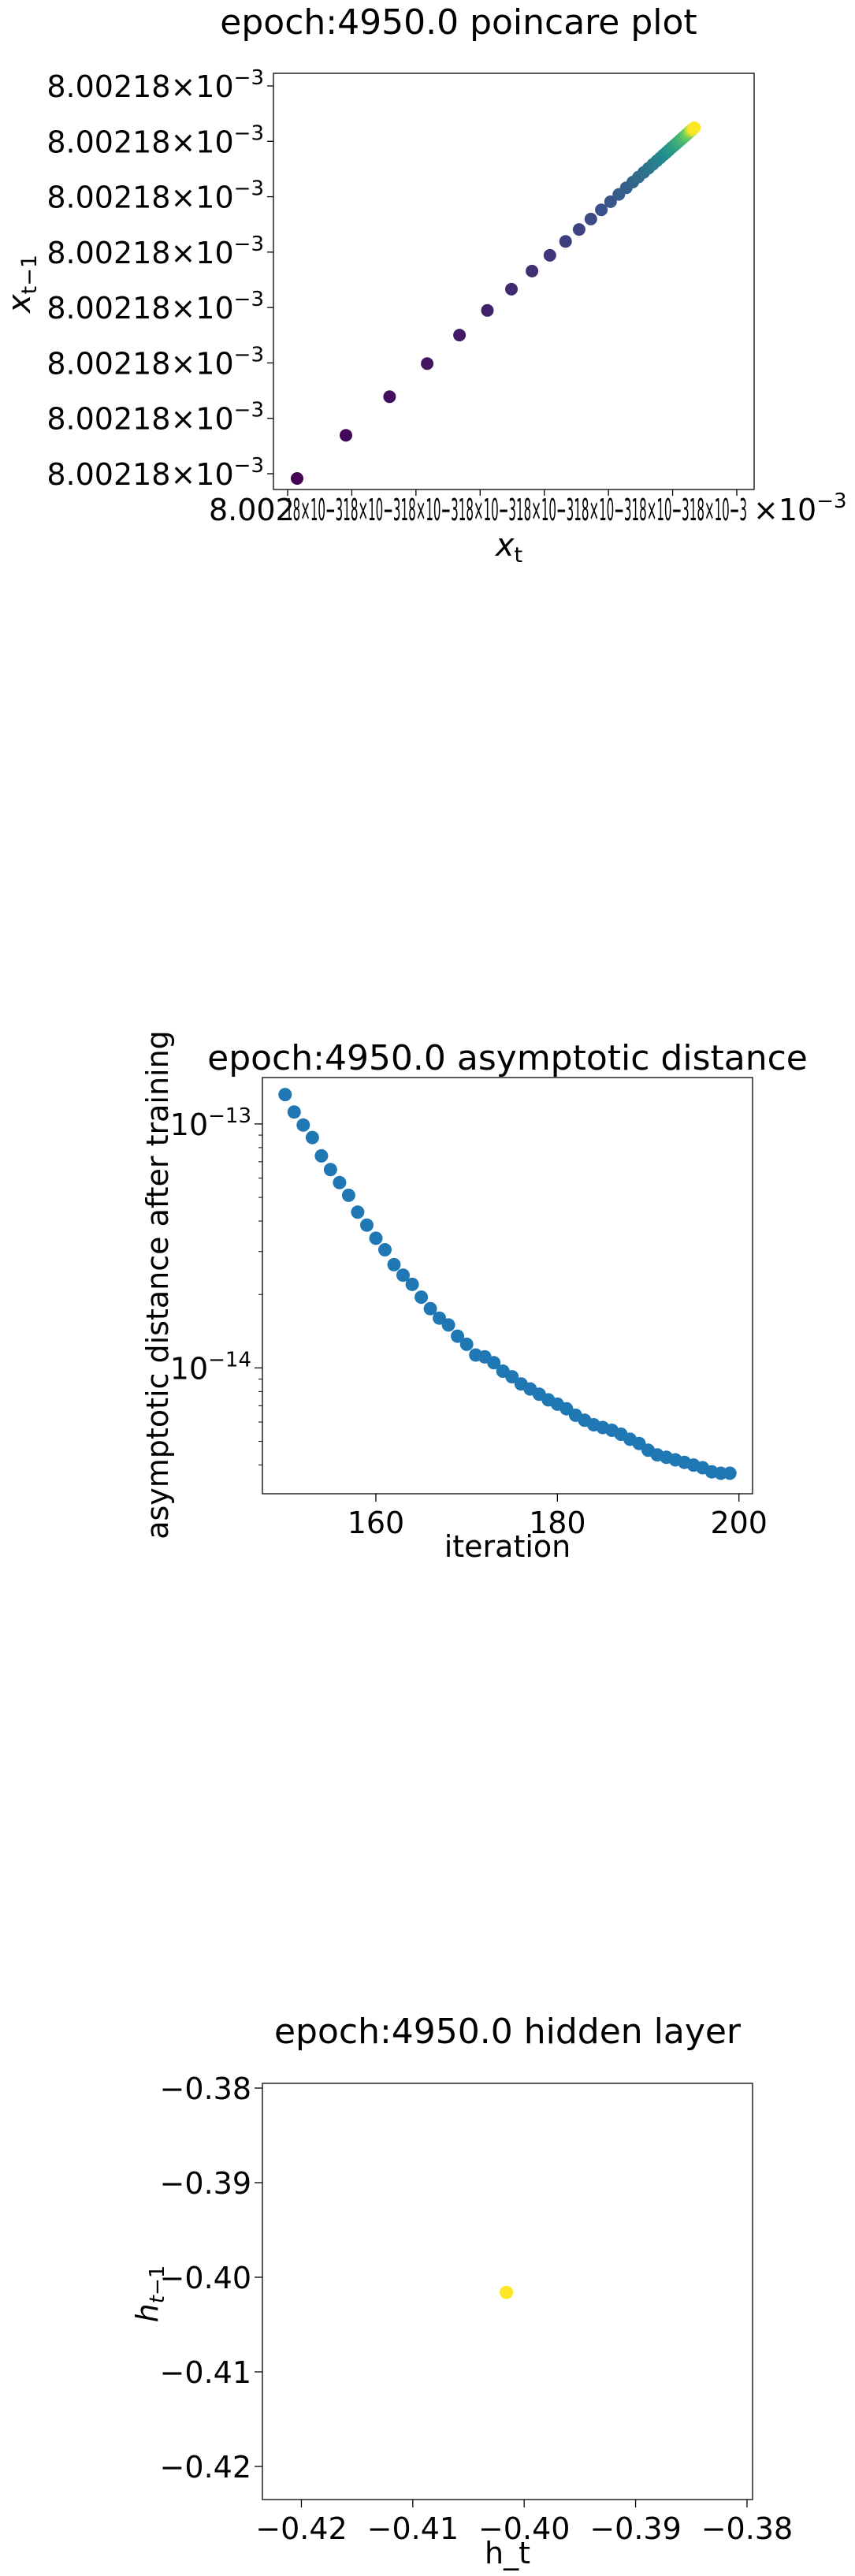 The height and width of the screenshot is (2576, 855). What do you see at coordinates (301, 2528) in the screenshot?
I see `hidden-x-tick-label: −0.42` at bounding box center [301, 2528].